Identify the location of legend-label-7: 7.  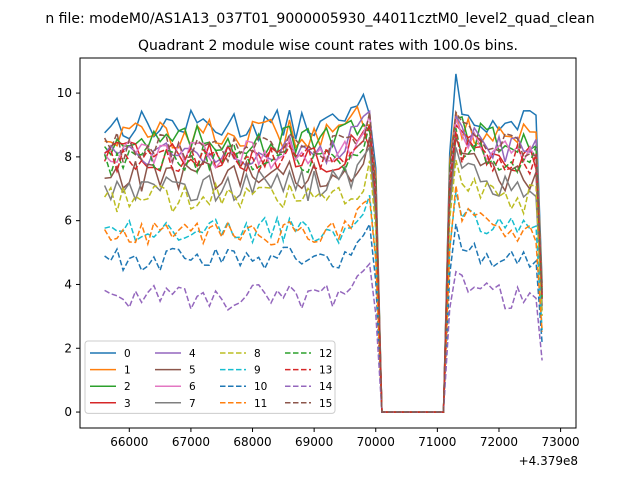
(192, 404).